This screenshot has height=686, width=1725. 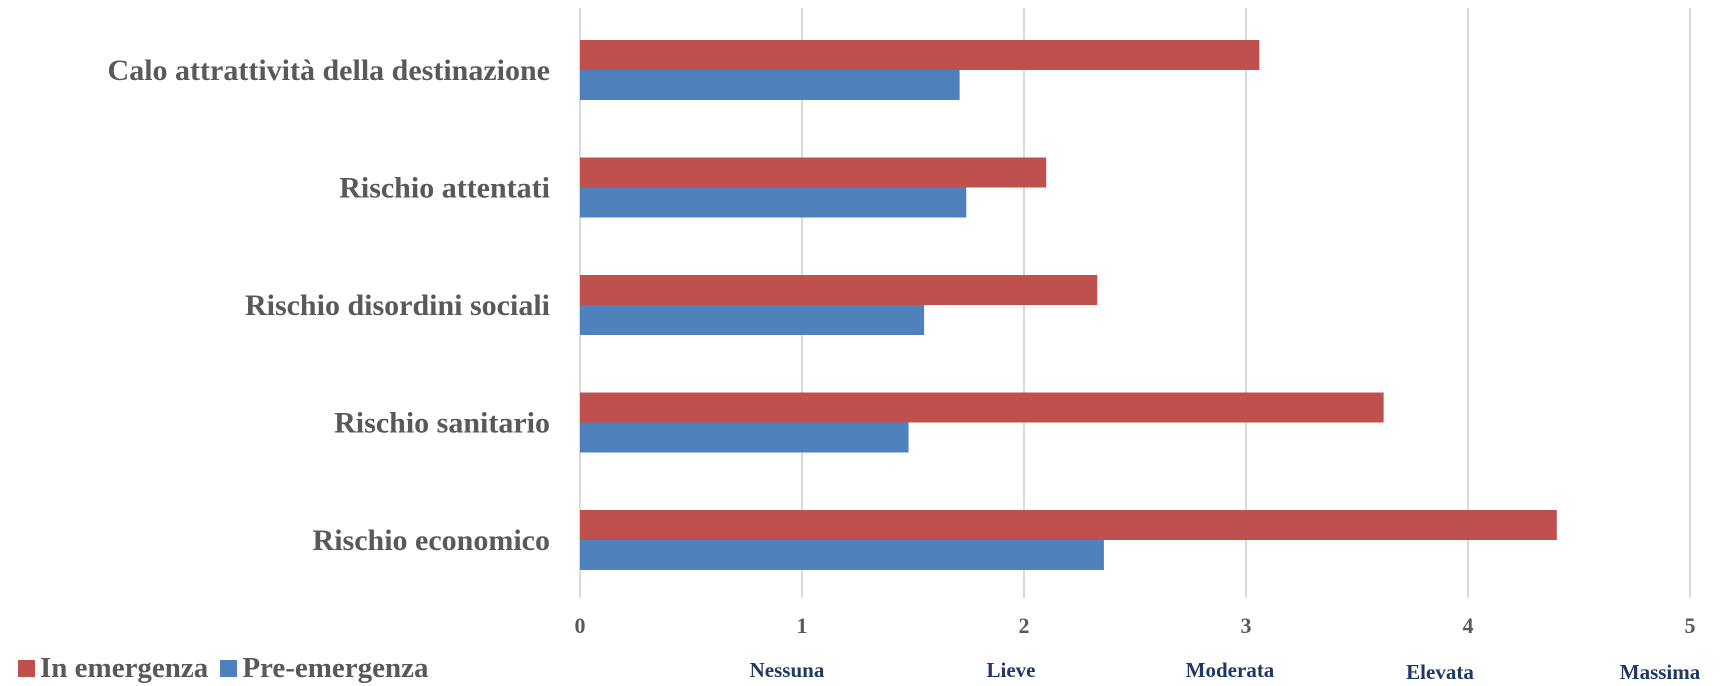 What do you see at coordinates (26, 668) in the screenshot?
I see `legend-swatch-in-emergenza` at bounding box center [26, 668].